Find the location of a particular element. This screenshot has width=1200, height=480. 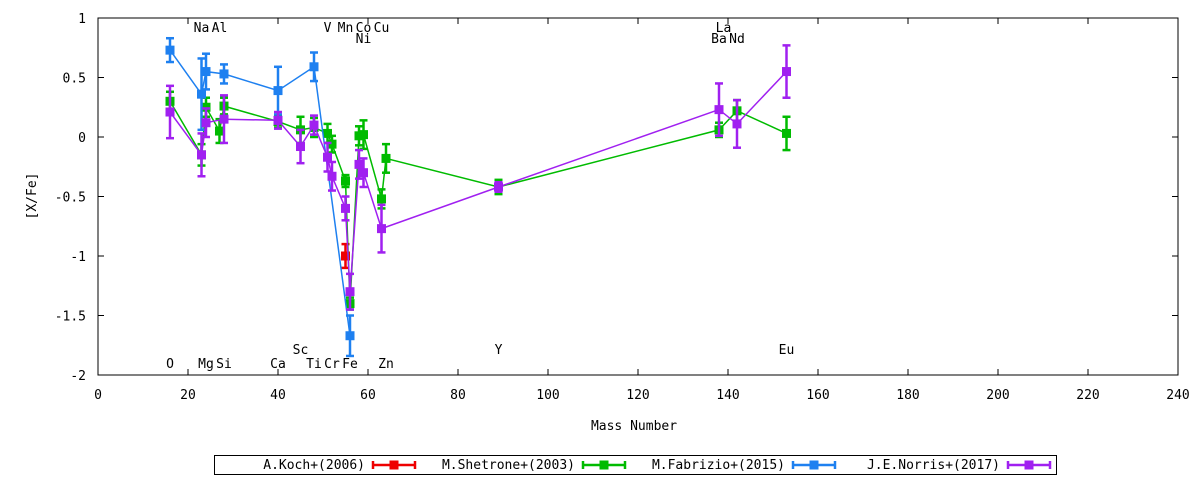

y-tick-label: -2 is located at coordinates (78, 376).